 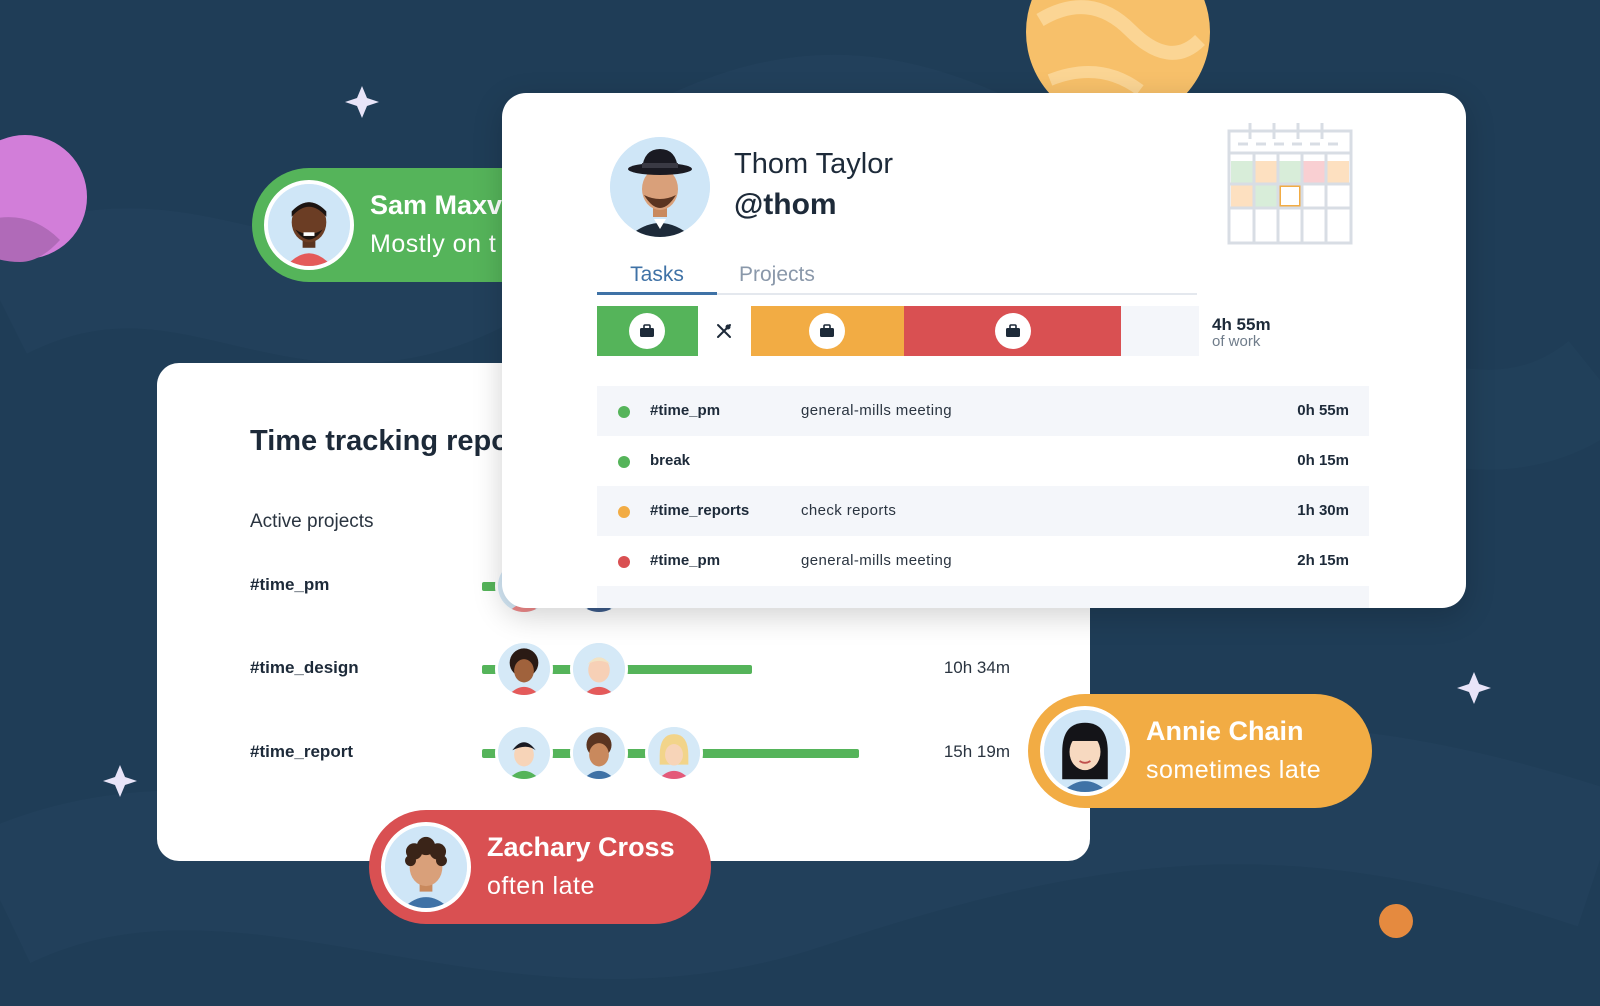 I want to click on profile-handle: @thom, so click(x=785, y=204).